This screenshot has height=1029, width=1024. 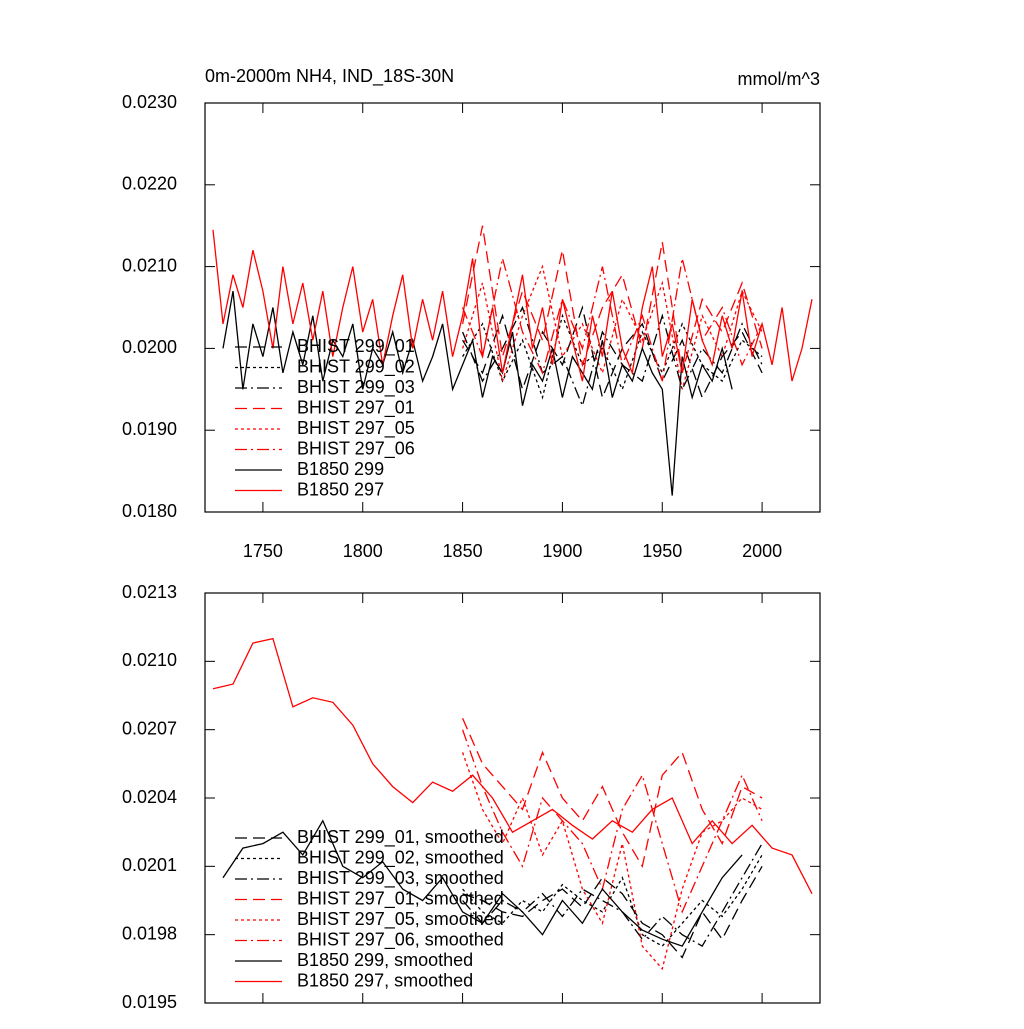 I want to click on legend-label: BHIST 297_01, so click(x=356, y=407).